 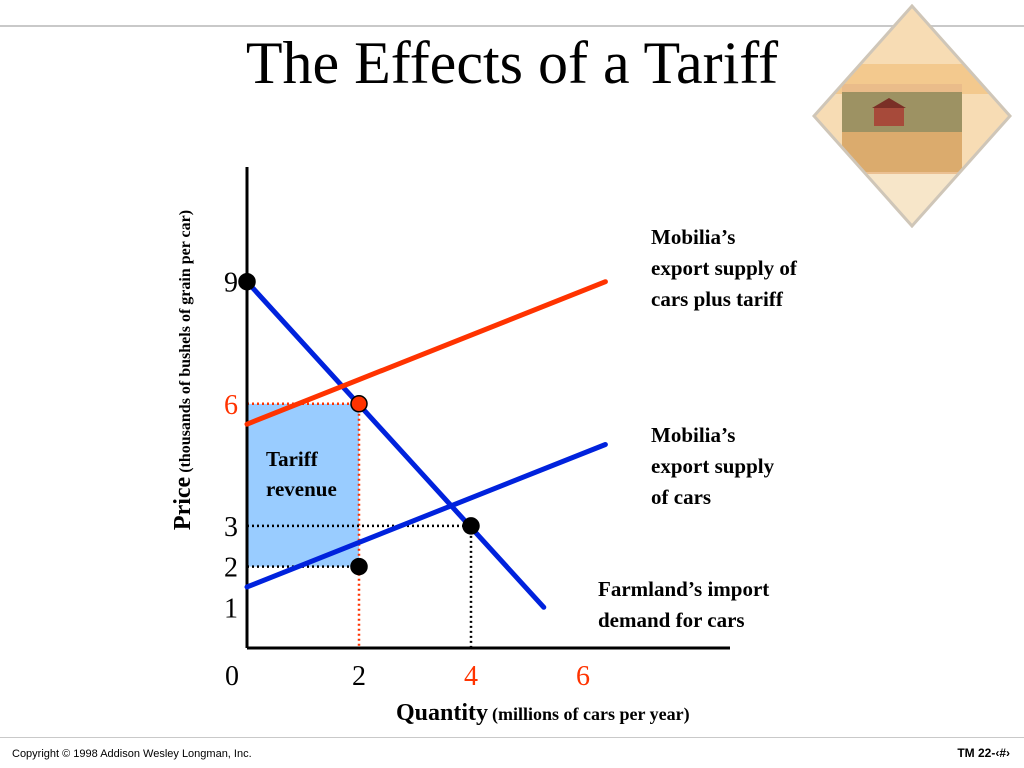 I want to click on tariff-revenue-area, so click(x=303, y=485).